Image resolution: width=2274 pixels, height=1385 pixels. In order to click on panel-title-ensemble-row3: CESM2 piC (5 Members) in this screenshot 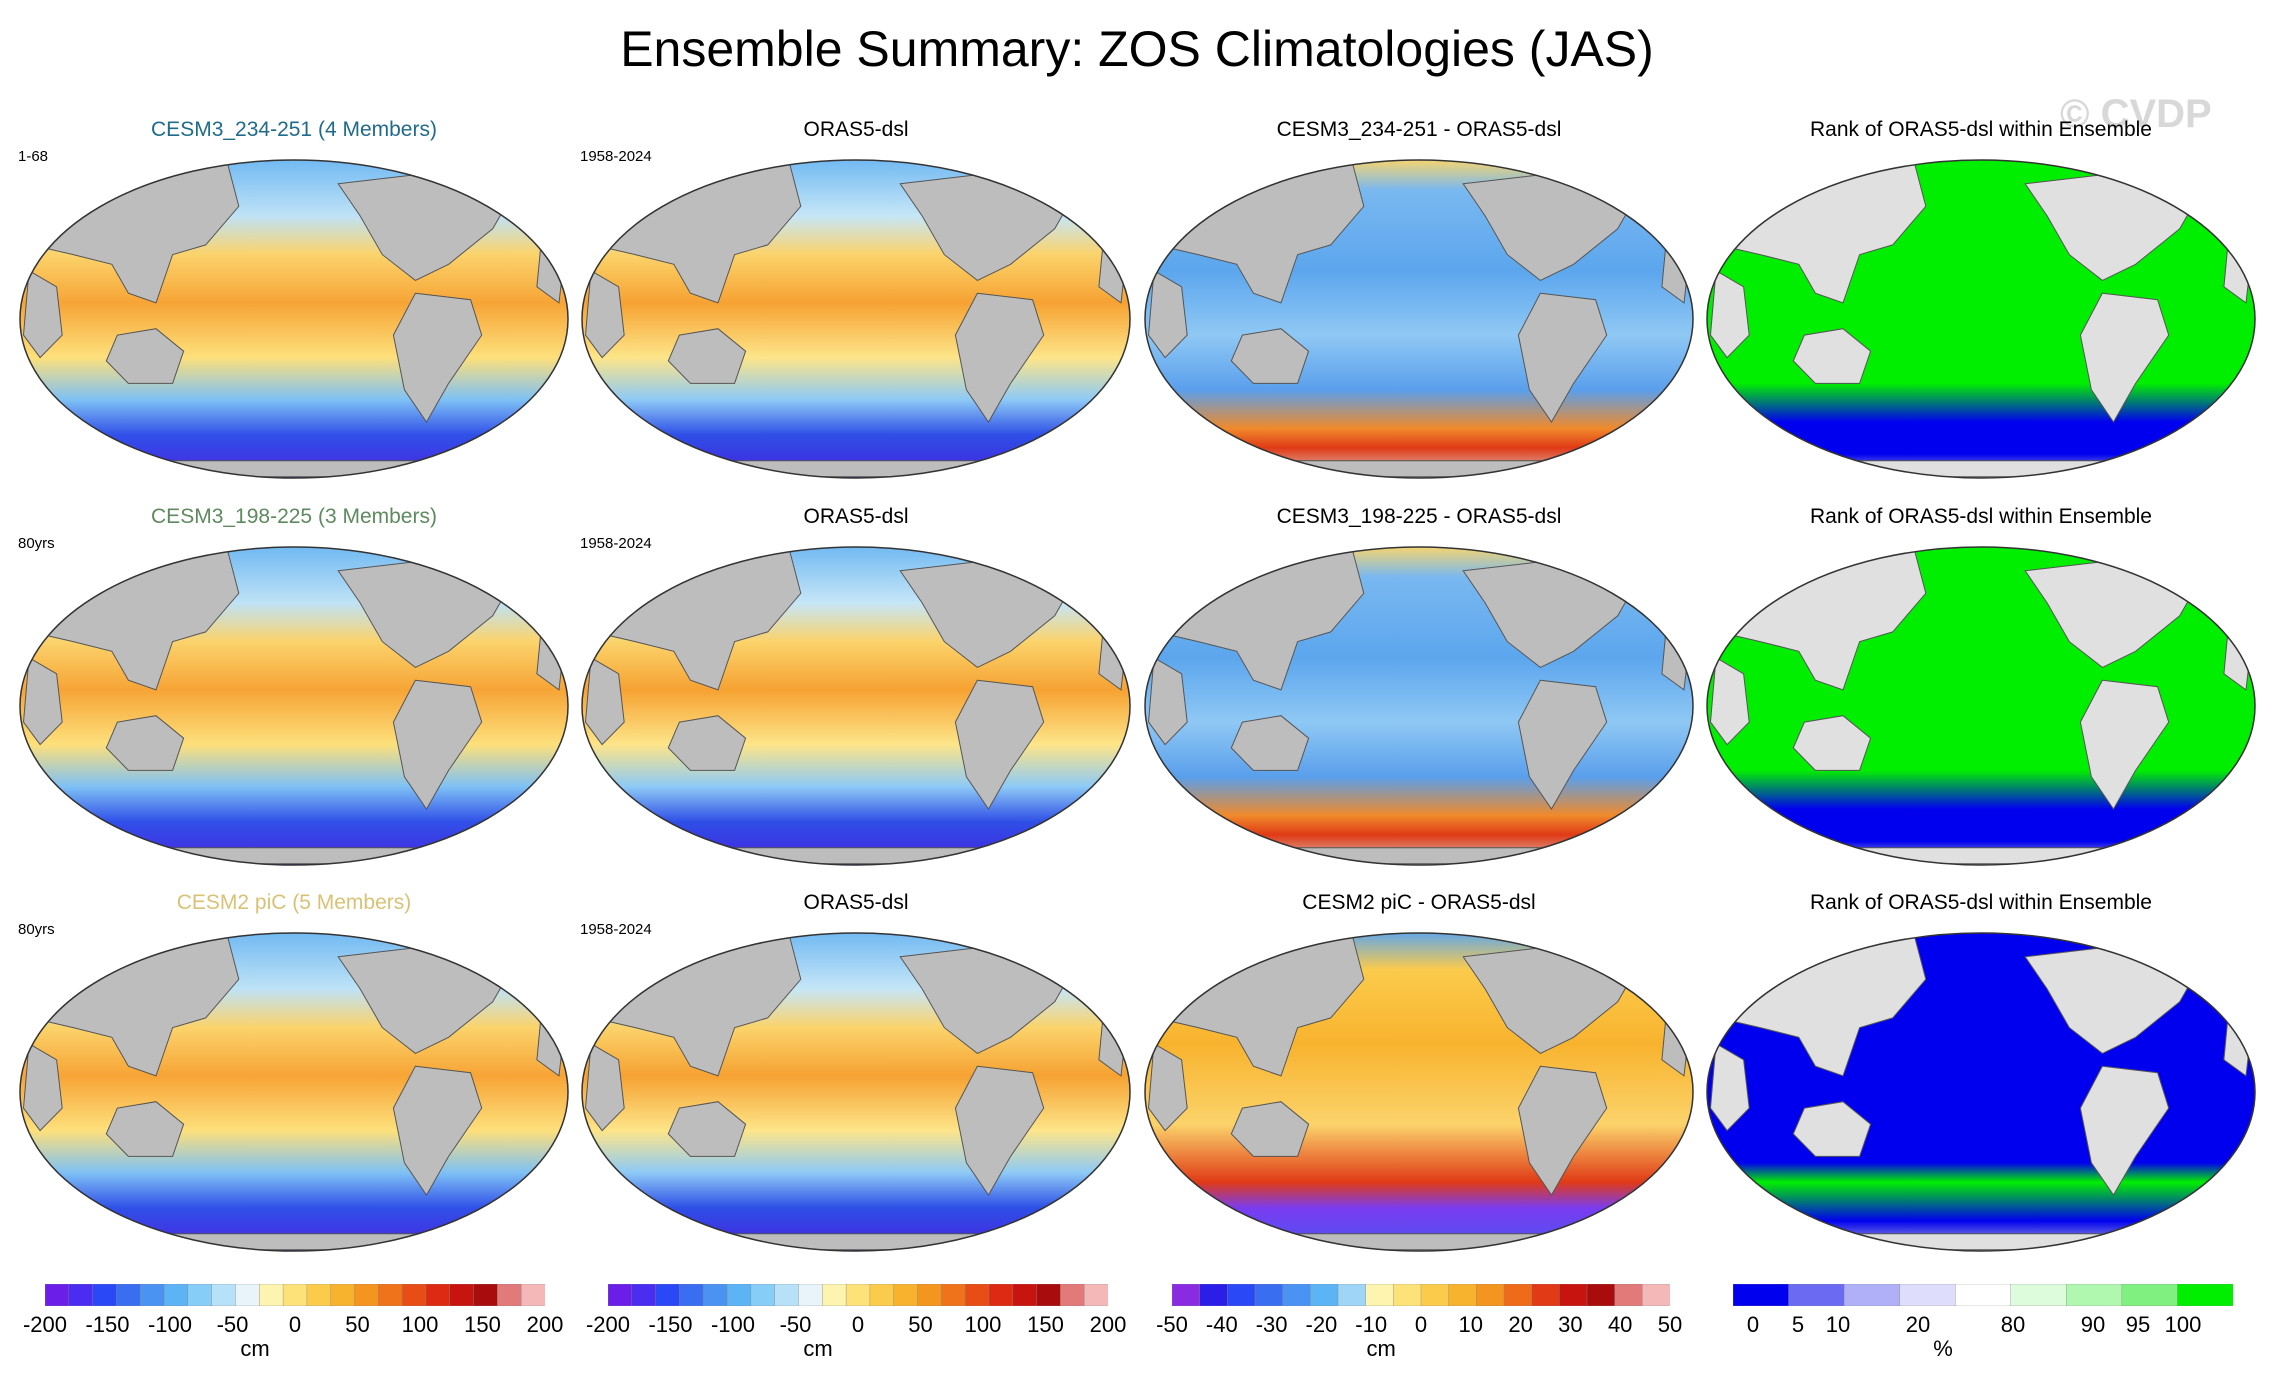, I will do `click(294, 902)`.